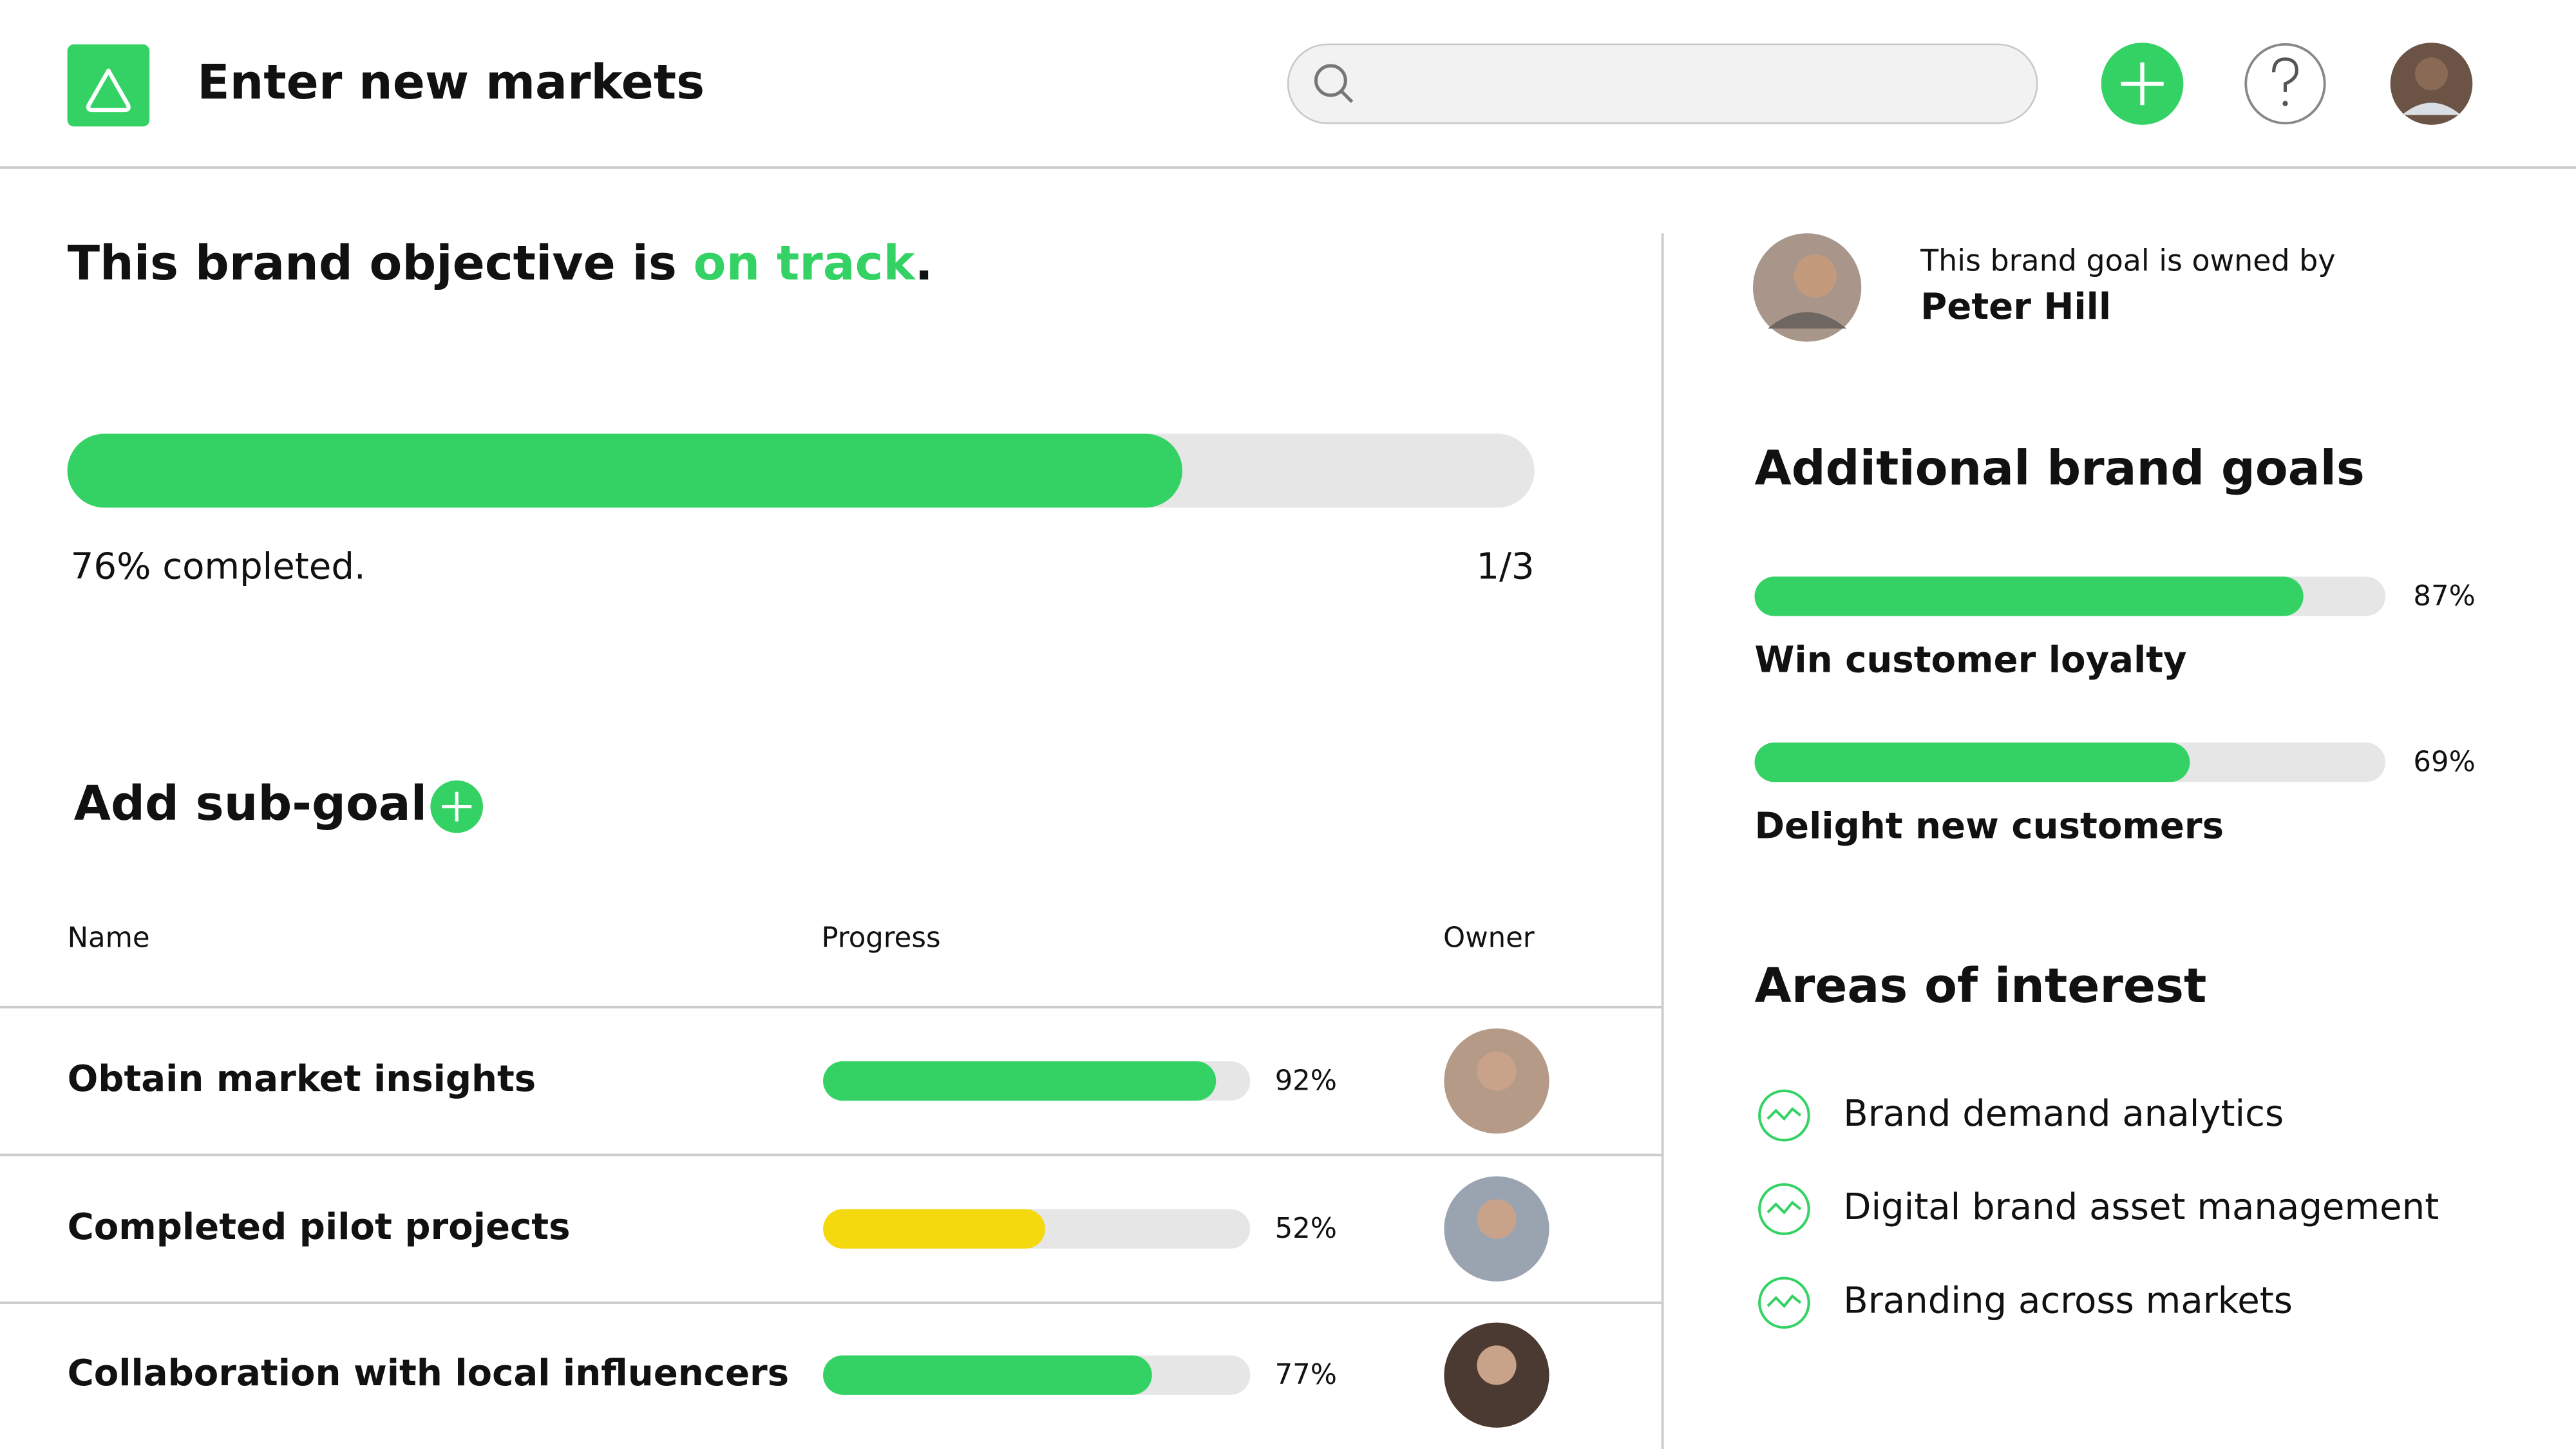 The width and height of the screenshot is (2576, 1449). I want to click on goal-name: Win customer loyalty, so click(1970, 660).